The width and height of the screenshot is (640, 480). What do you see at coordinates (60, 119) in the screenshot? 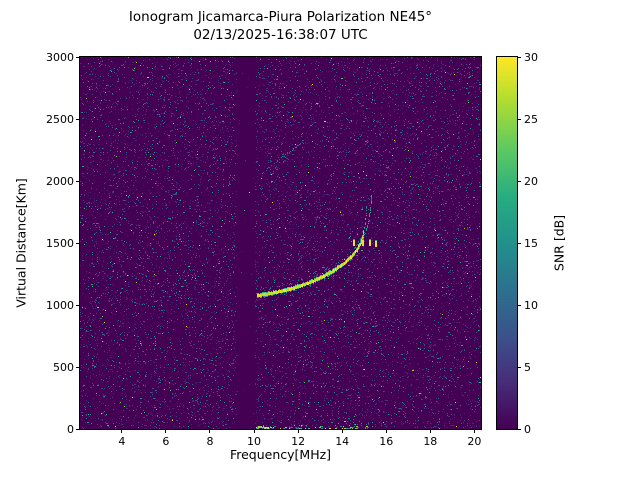
I see `y-tick-label: 2500` at bounding box center [60, 119].